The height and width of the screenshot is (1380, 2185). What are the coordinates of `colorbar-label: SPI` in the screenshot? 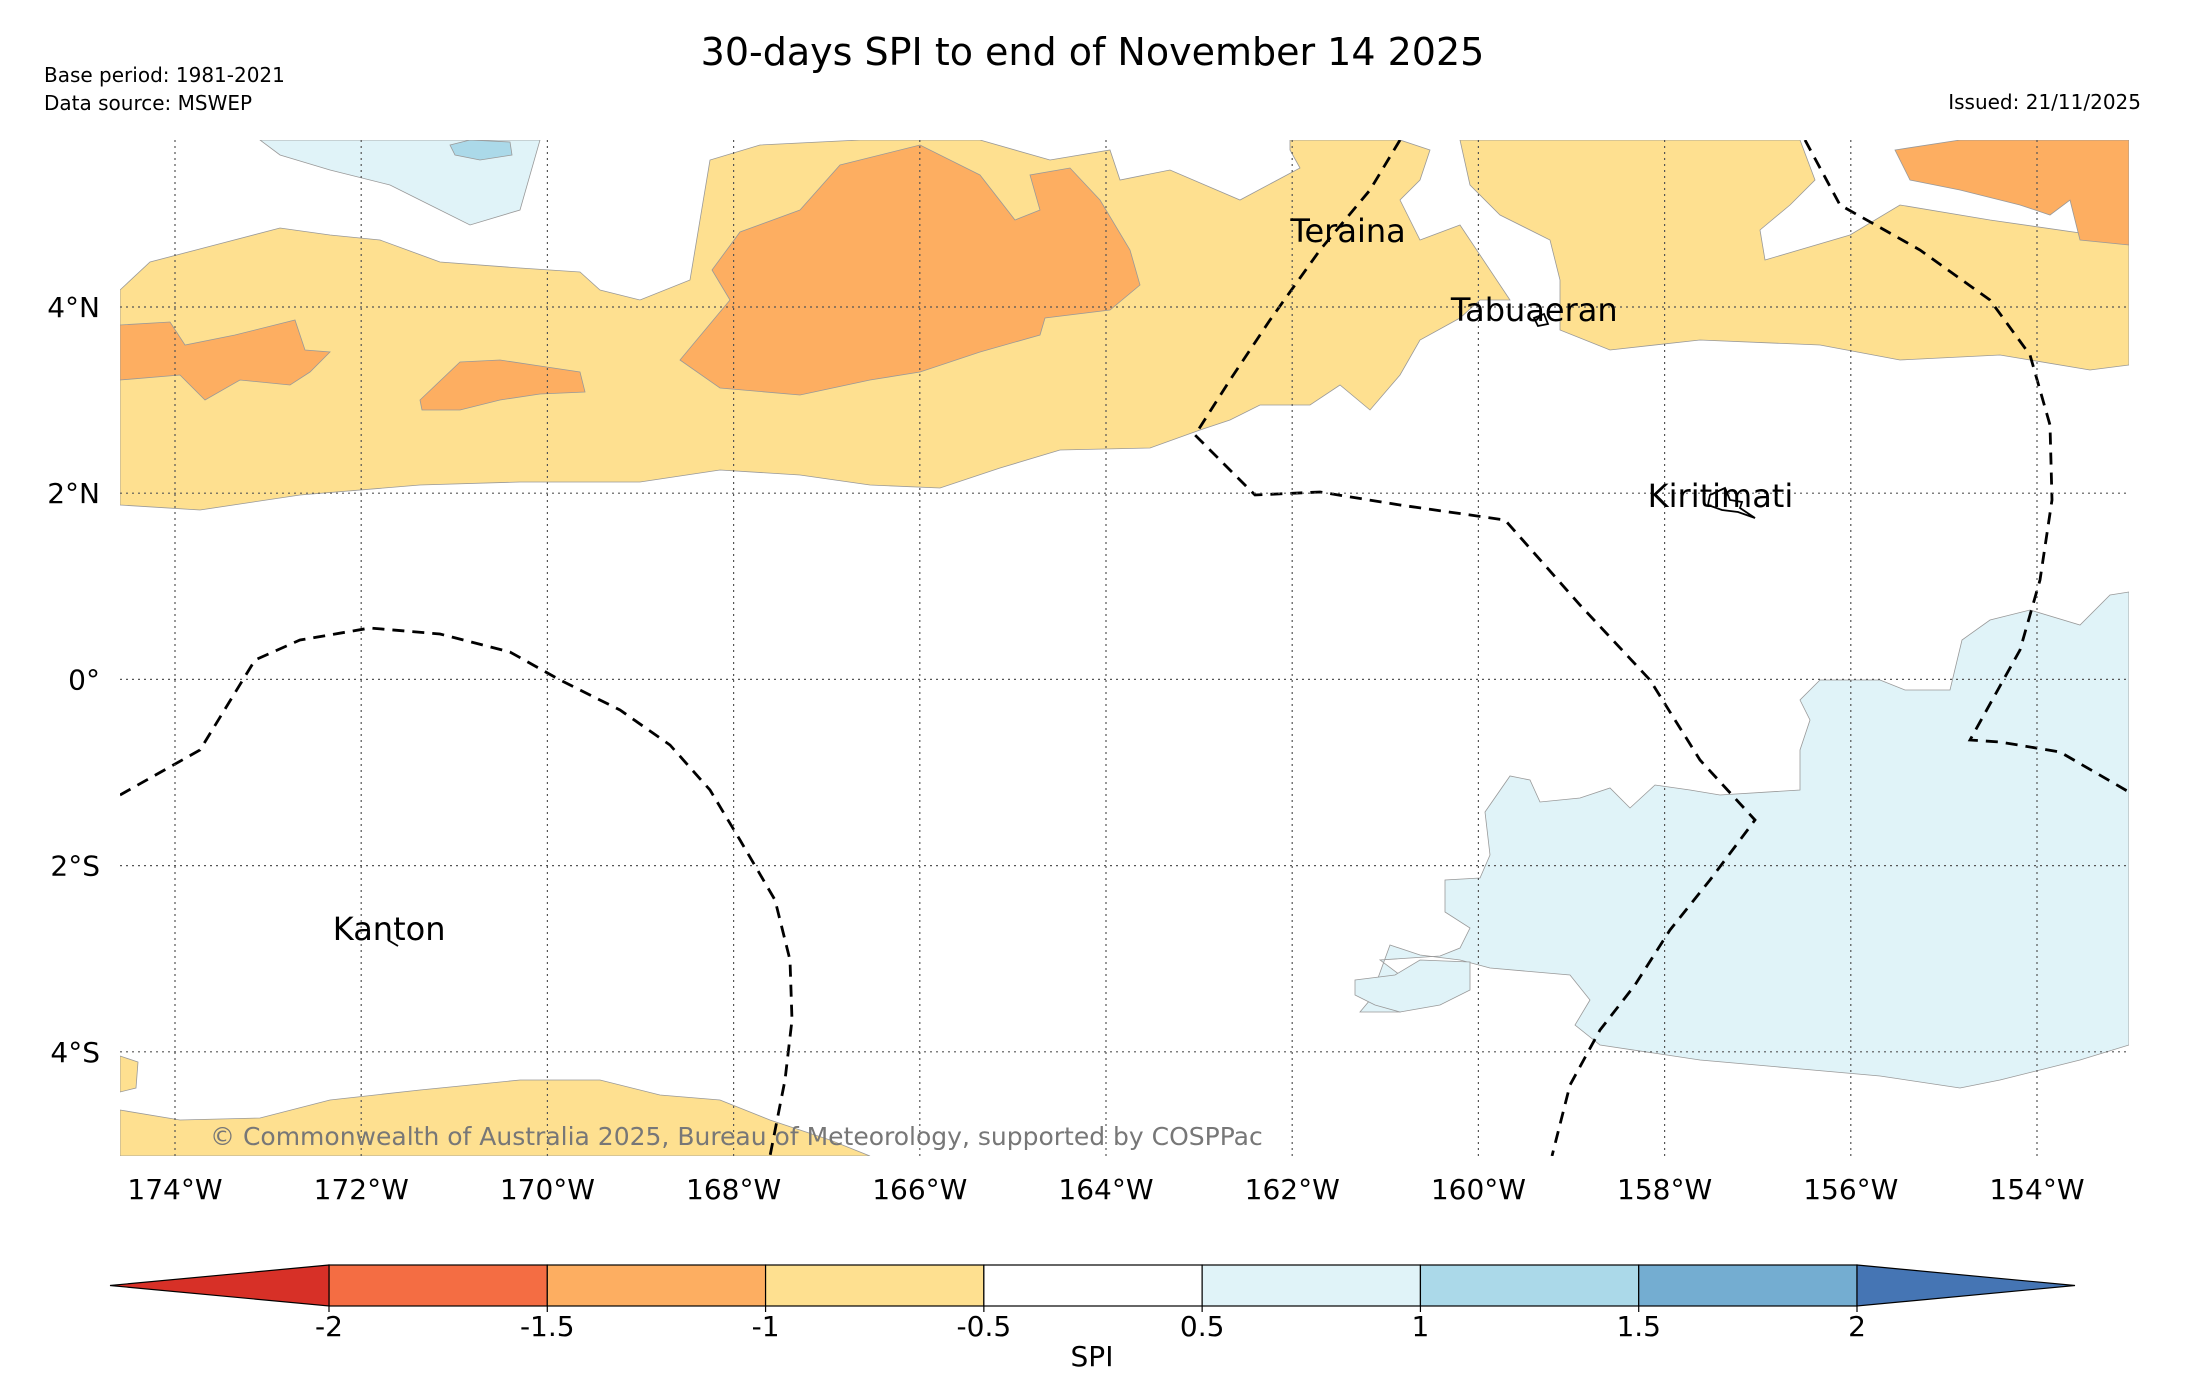 It's located at (1092, 1356).